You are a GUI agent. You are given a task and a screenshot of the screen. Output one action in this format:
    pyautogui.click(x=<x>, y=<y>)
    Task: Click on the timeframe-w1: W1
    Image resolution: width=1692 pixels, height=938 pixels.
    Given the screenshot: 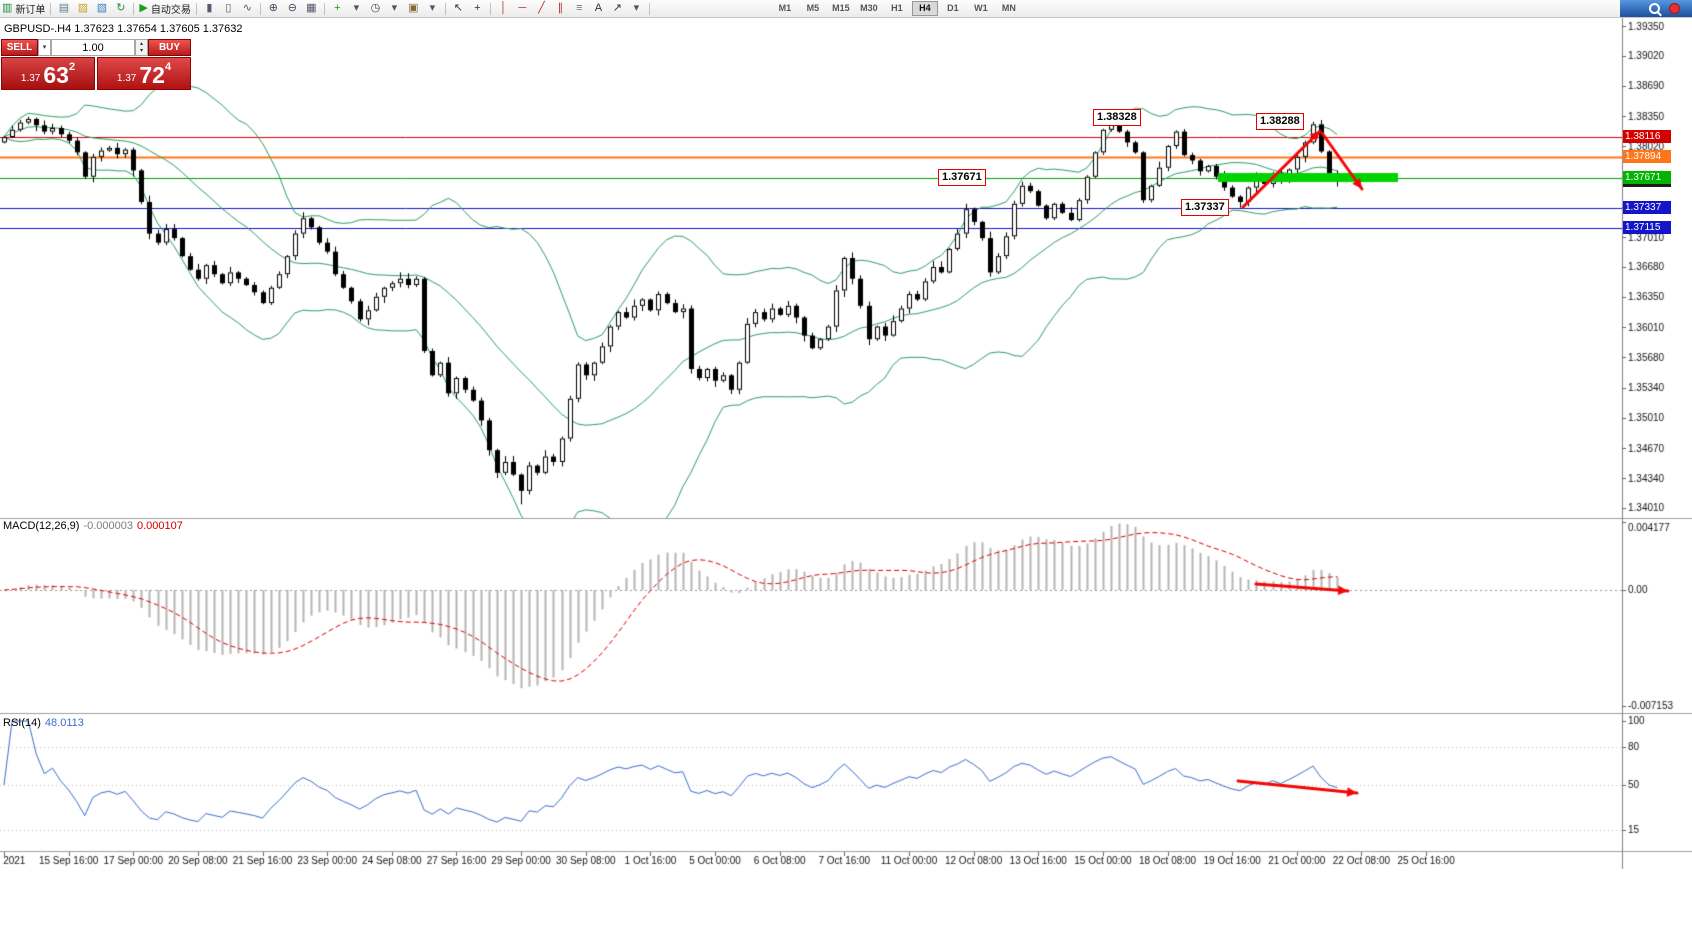 What is the action you would take?
    pyautogui.click(x=981, y=8)
    